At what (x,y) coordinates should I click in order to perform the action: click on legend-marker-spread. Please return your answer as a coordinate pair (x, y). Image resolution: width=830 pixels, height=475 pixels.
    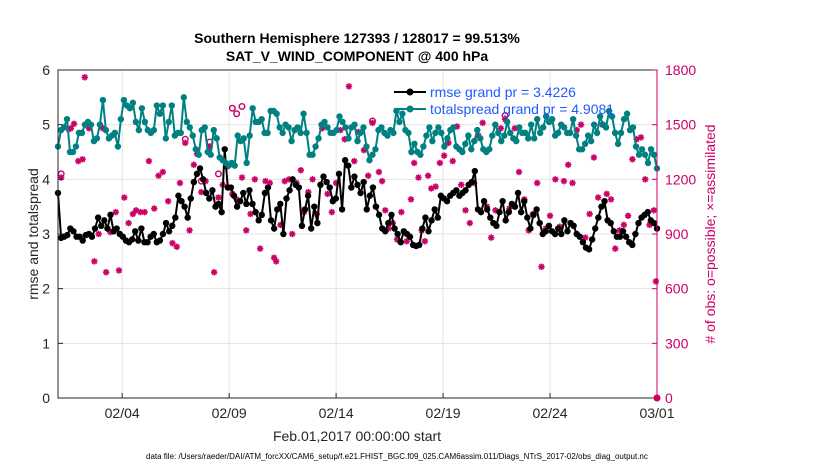
    Looking at the image, I should click on (410, 109).